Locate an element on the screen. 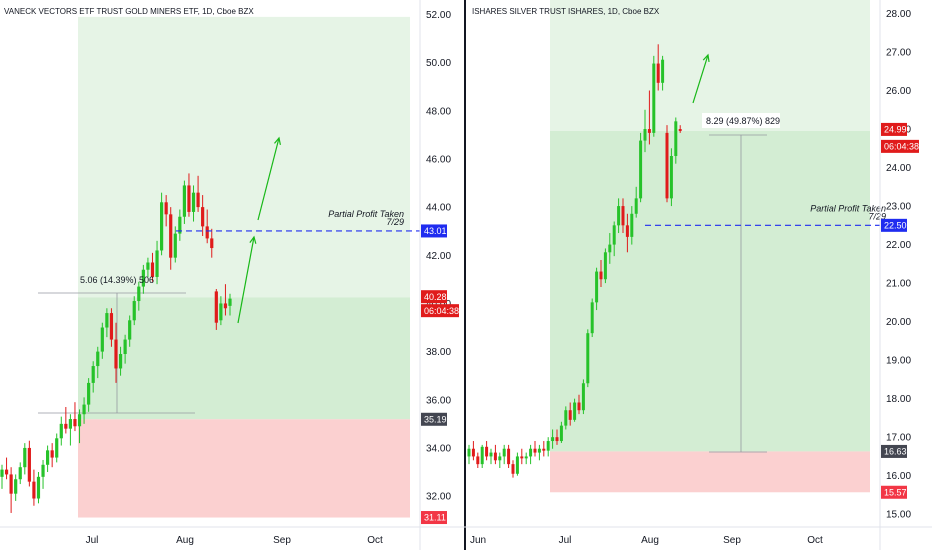 Image resolution: width=932 pixels, height=550 pixels. price-badge-label: 16.63 is located at coordinates (895, 452).